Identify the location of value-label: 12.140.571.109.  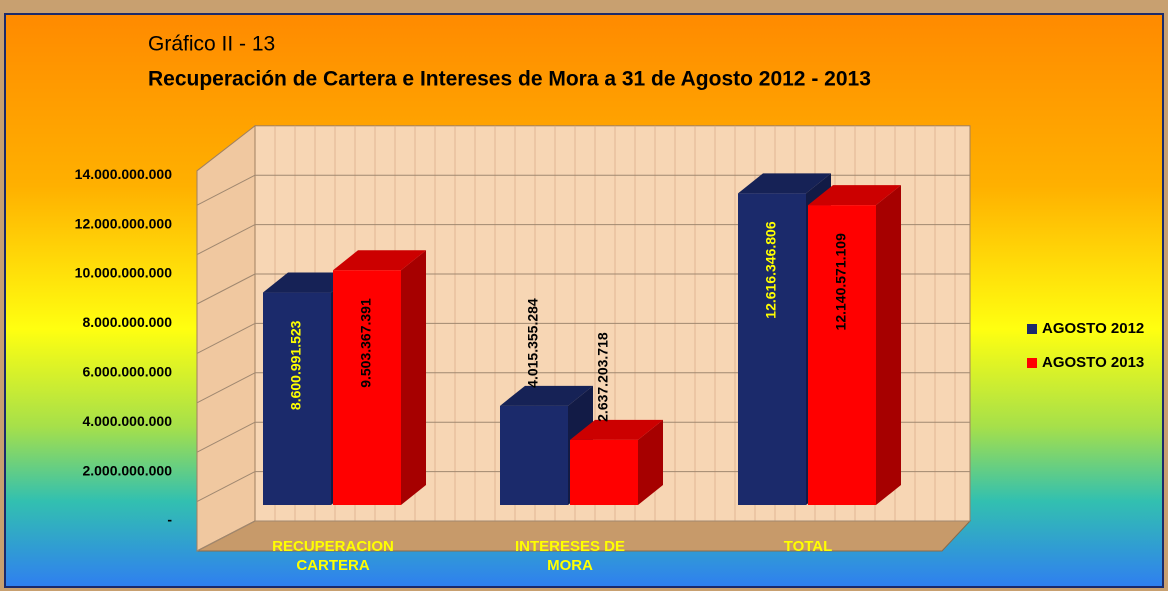
(841, 282).